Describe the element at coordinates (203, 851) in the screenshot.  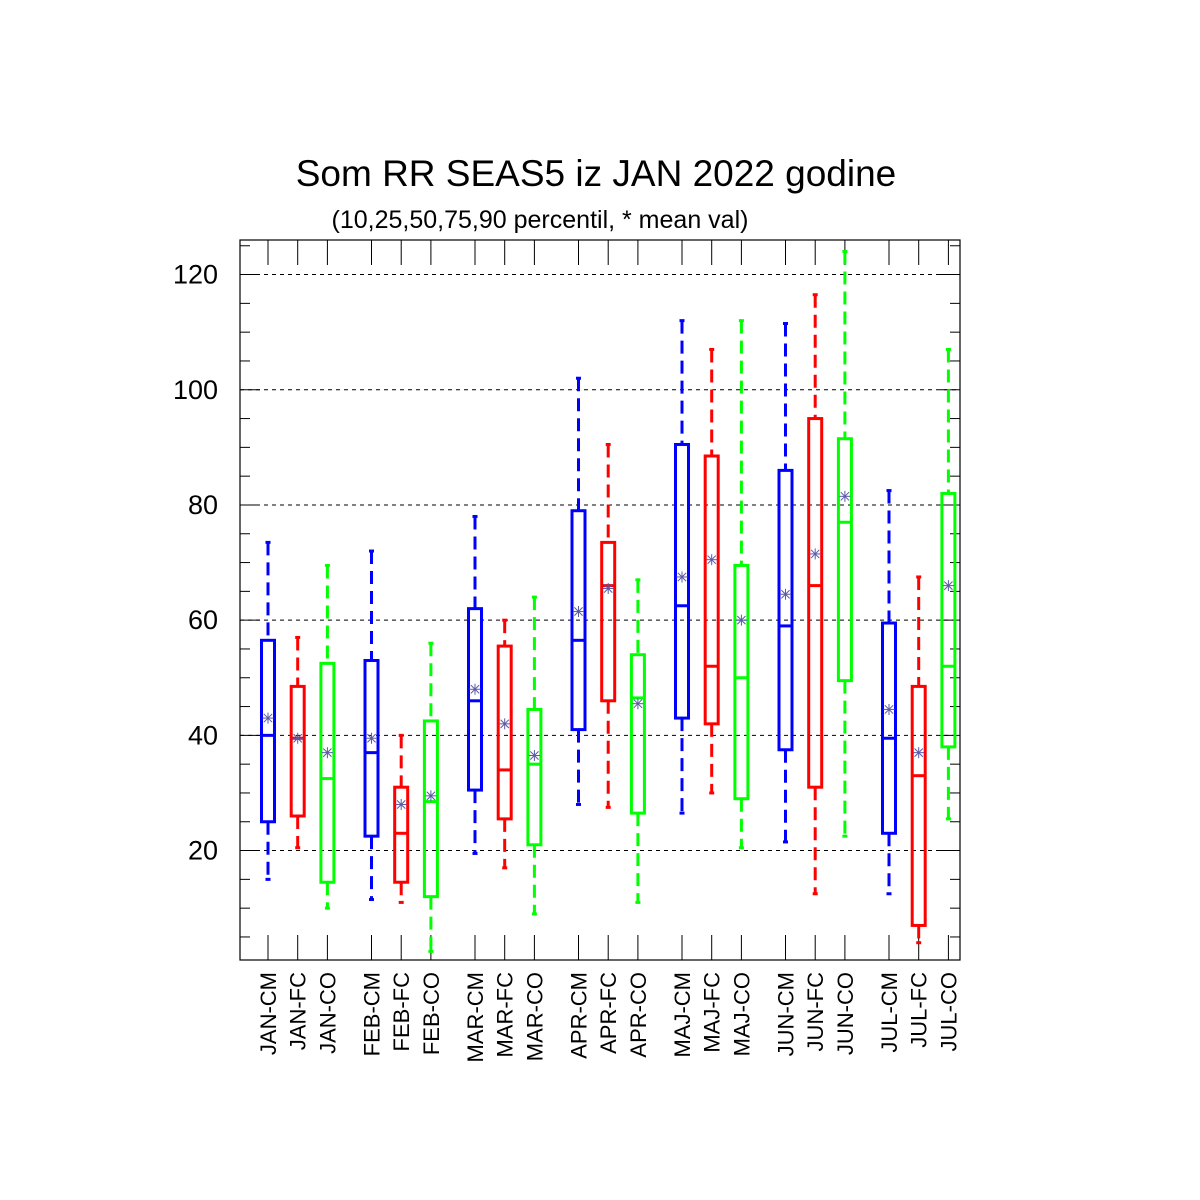
I see `y-tick-label: 20` at that location.